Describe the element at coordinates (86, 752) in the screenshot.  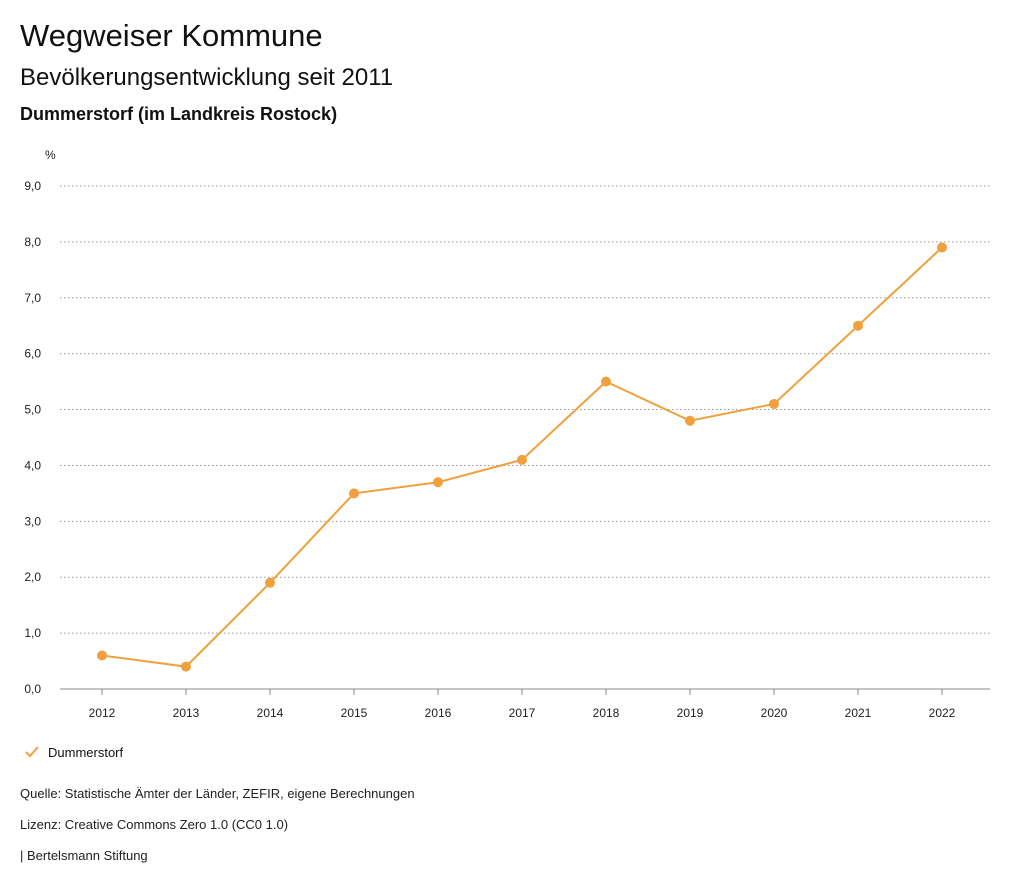
I see `legend-label: Dummerstorf` at that location.